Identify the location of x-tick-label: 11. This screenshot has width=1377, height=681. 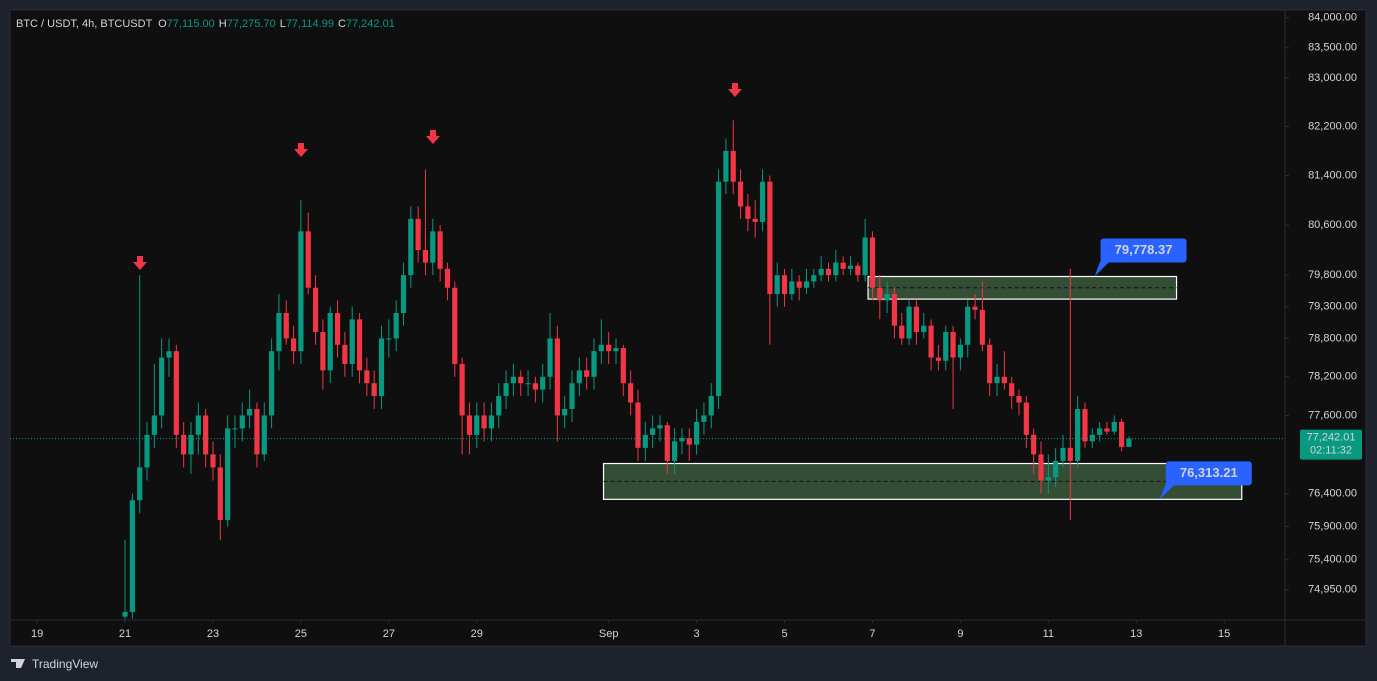
(1048, 634).